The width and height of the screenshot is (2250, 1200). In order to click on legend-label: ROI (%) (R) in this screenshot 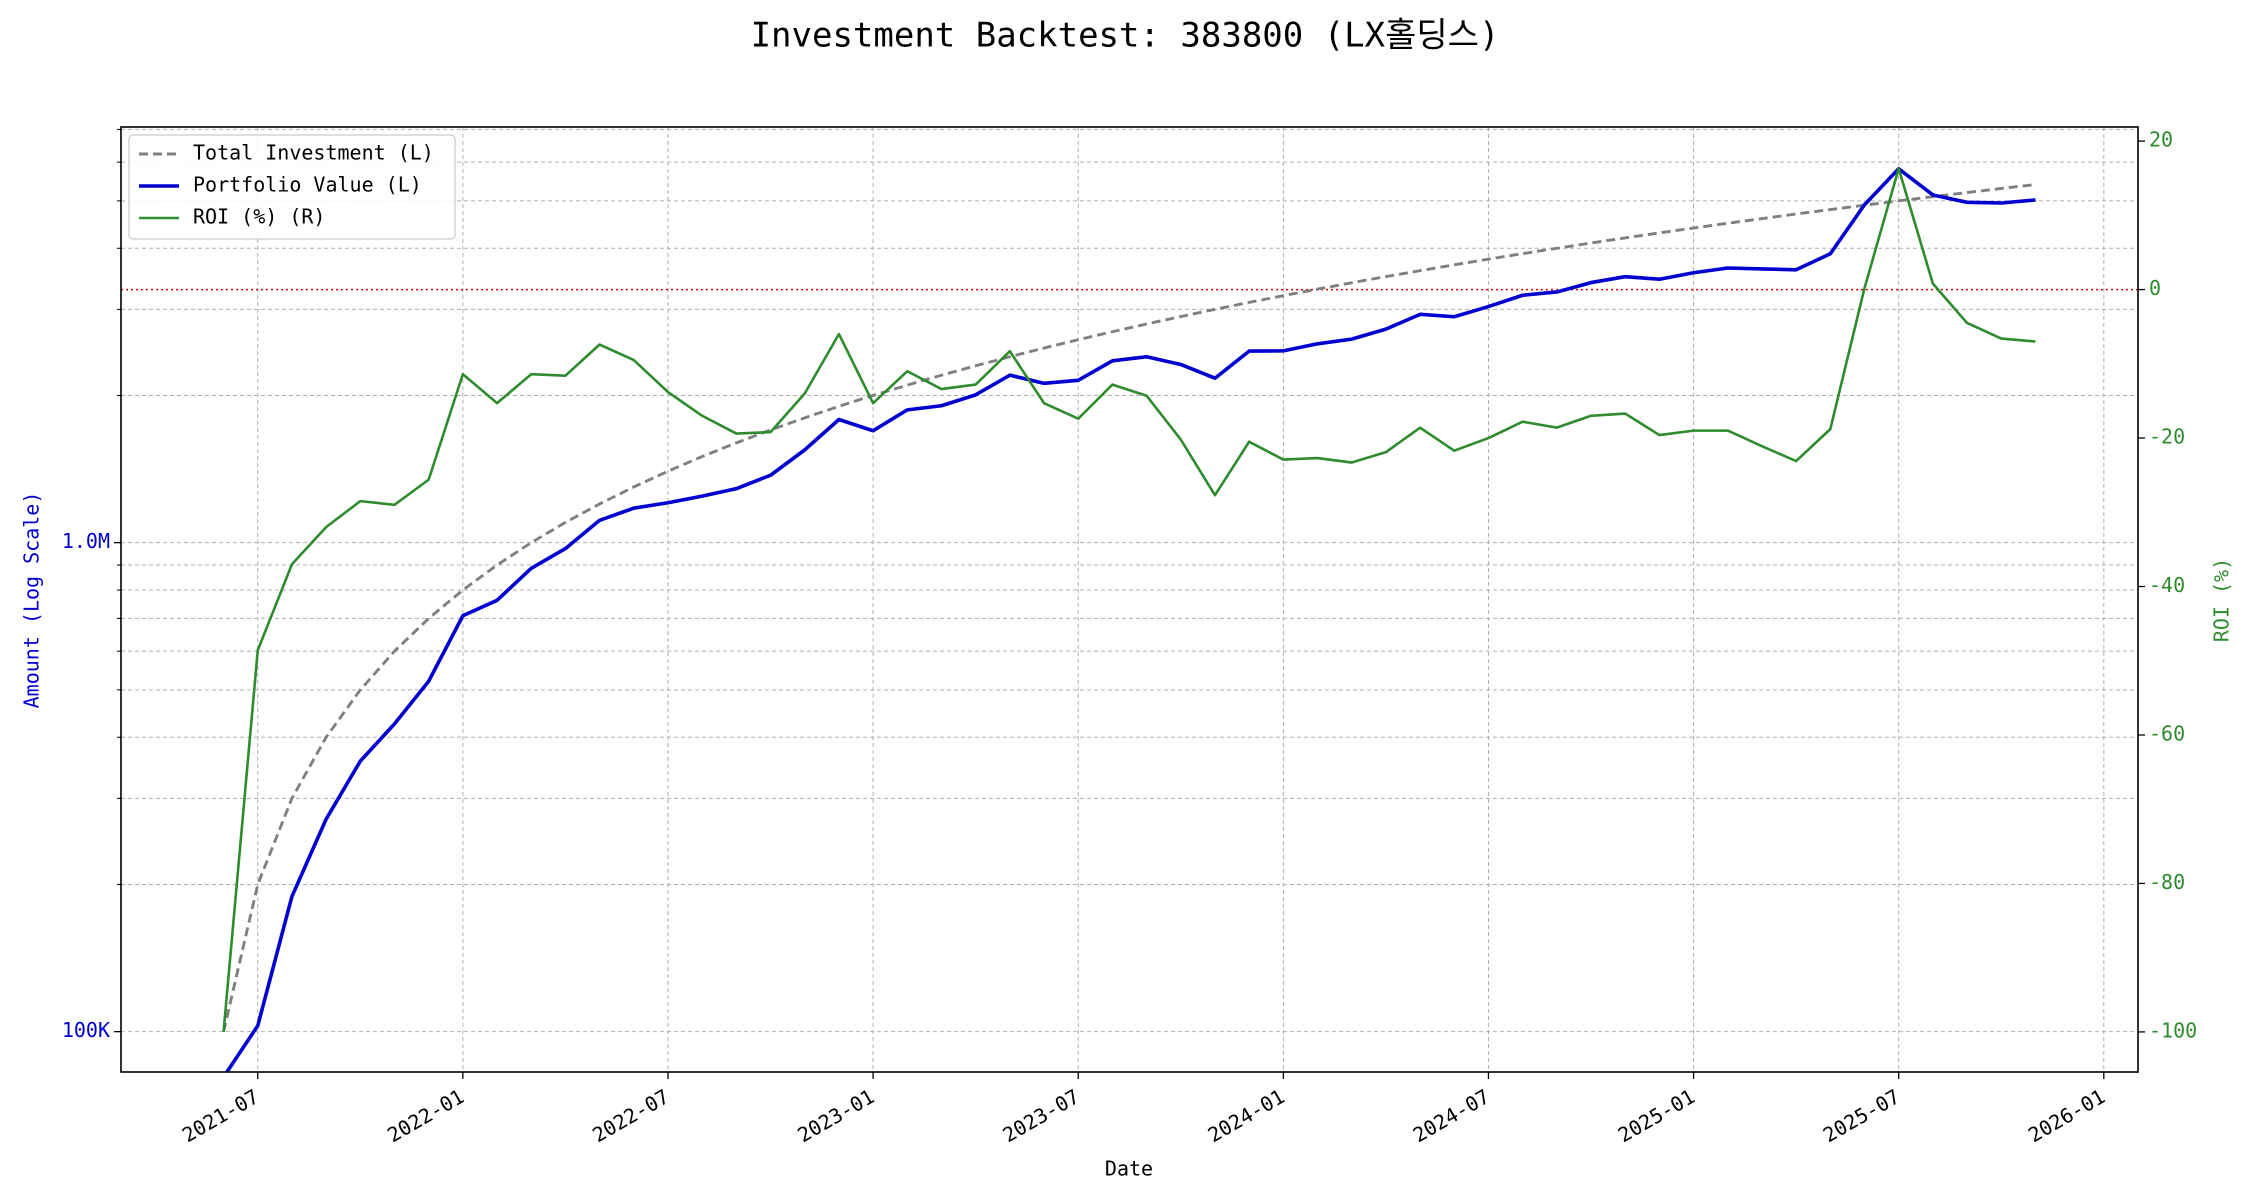, I will do `click(259, 217)`.